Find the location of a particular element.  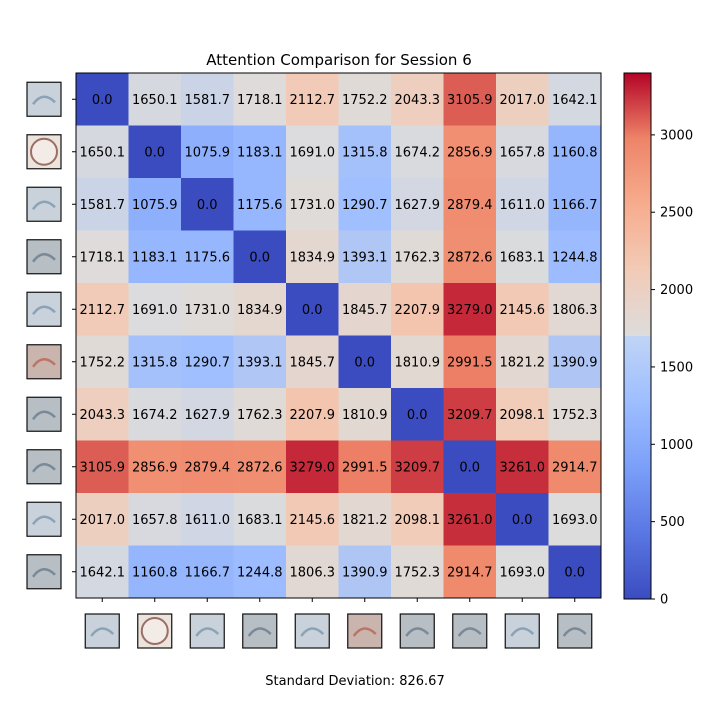

cell-value-label: 1627.9 is located at coordinates (208, 415).